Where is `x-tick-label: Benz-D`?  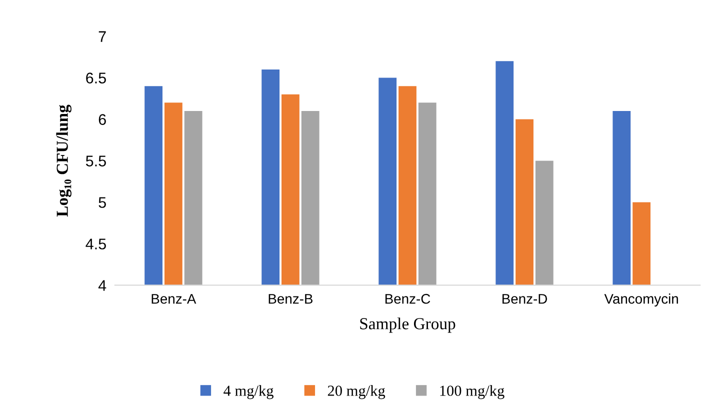 x-tick-label: Benz-D is located at coordinates (525, 299).